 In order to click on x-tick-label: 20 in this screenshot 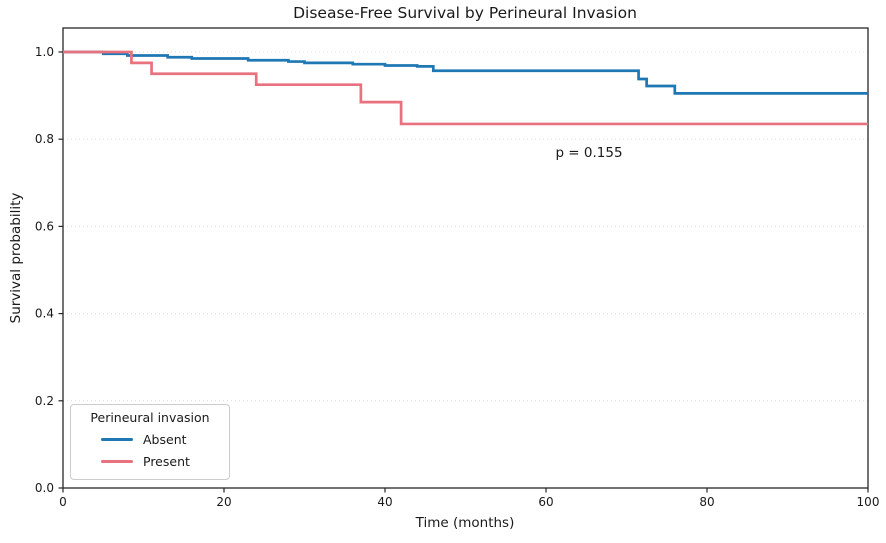, I will do `click(223, 502)`.